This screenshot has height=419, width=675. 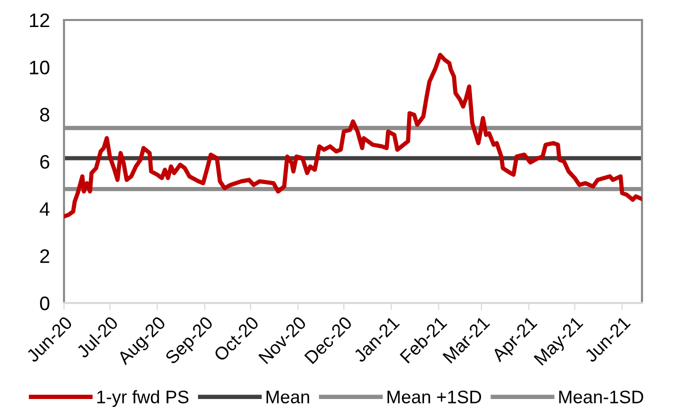 I want to click on y-tick-label: 6, so click(x=45, y=161).